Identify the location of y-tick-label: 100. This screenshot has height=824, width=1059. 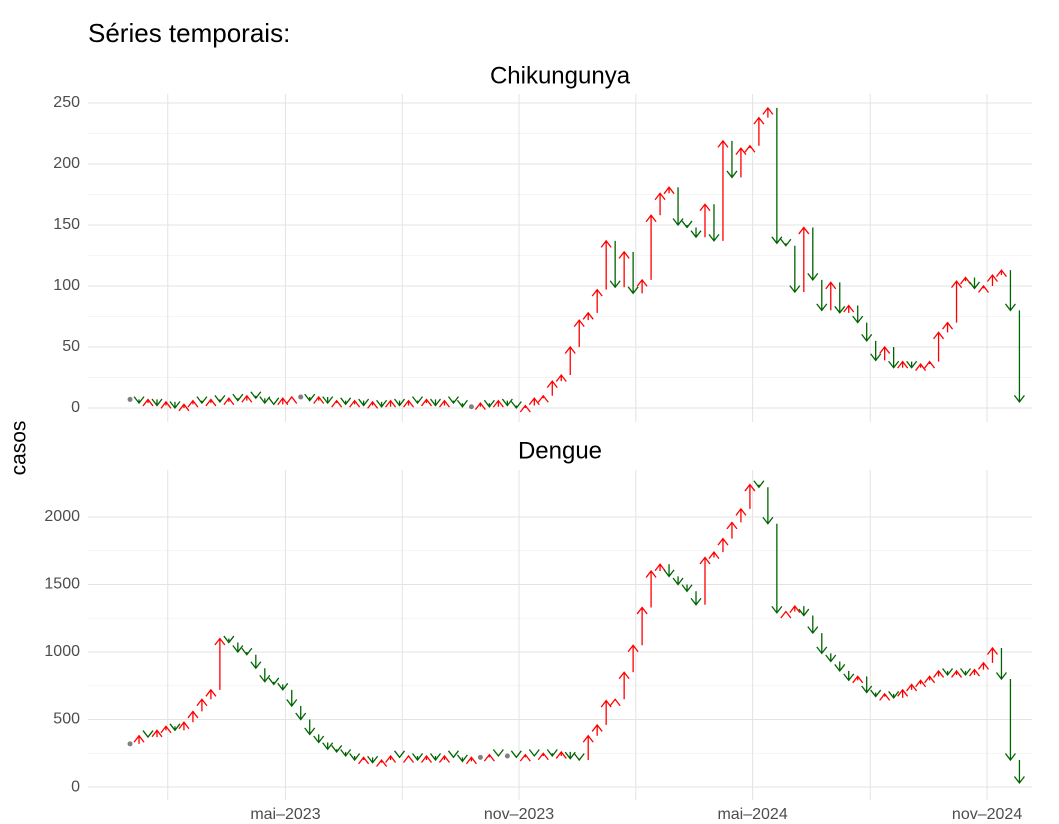
(66, 285).